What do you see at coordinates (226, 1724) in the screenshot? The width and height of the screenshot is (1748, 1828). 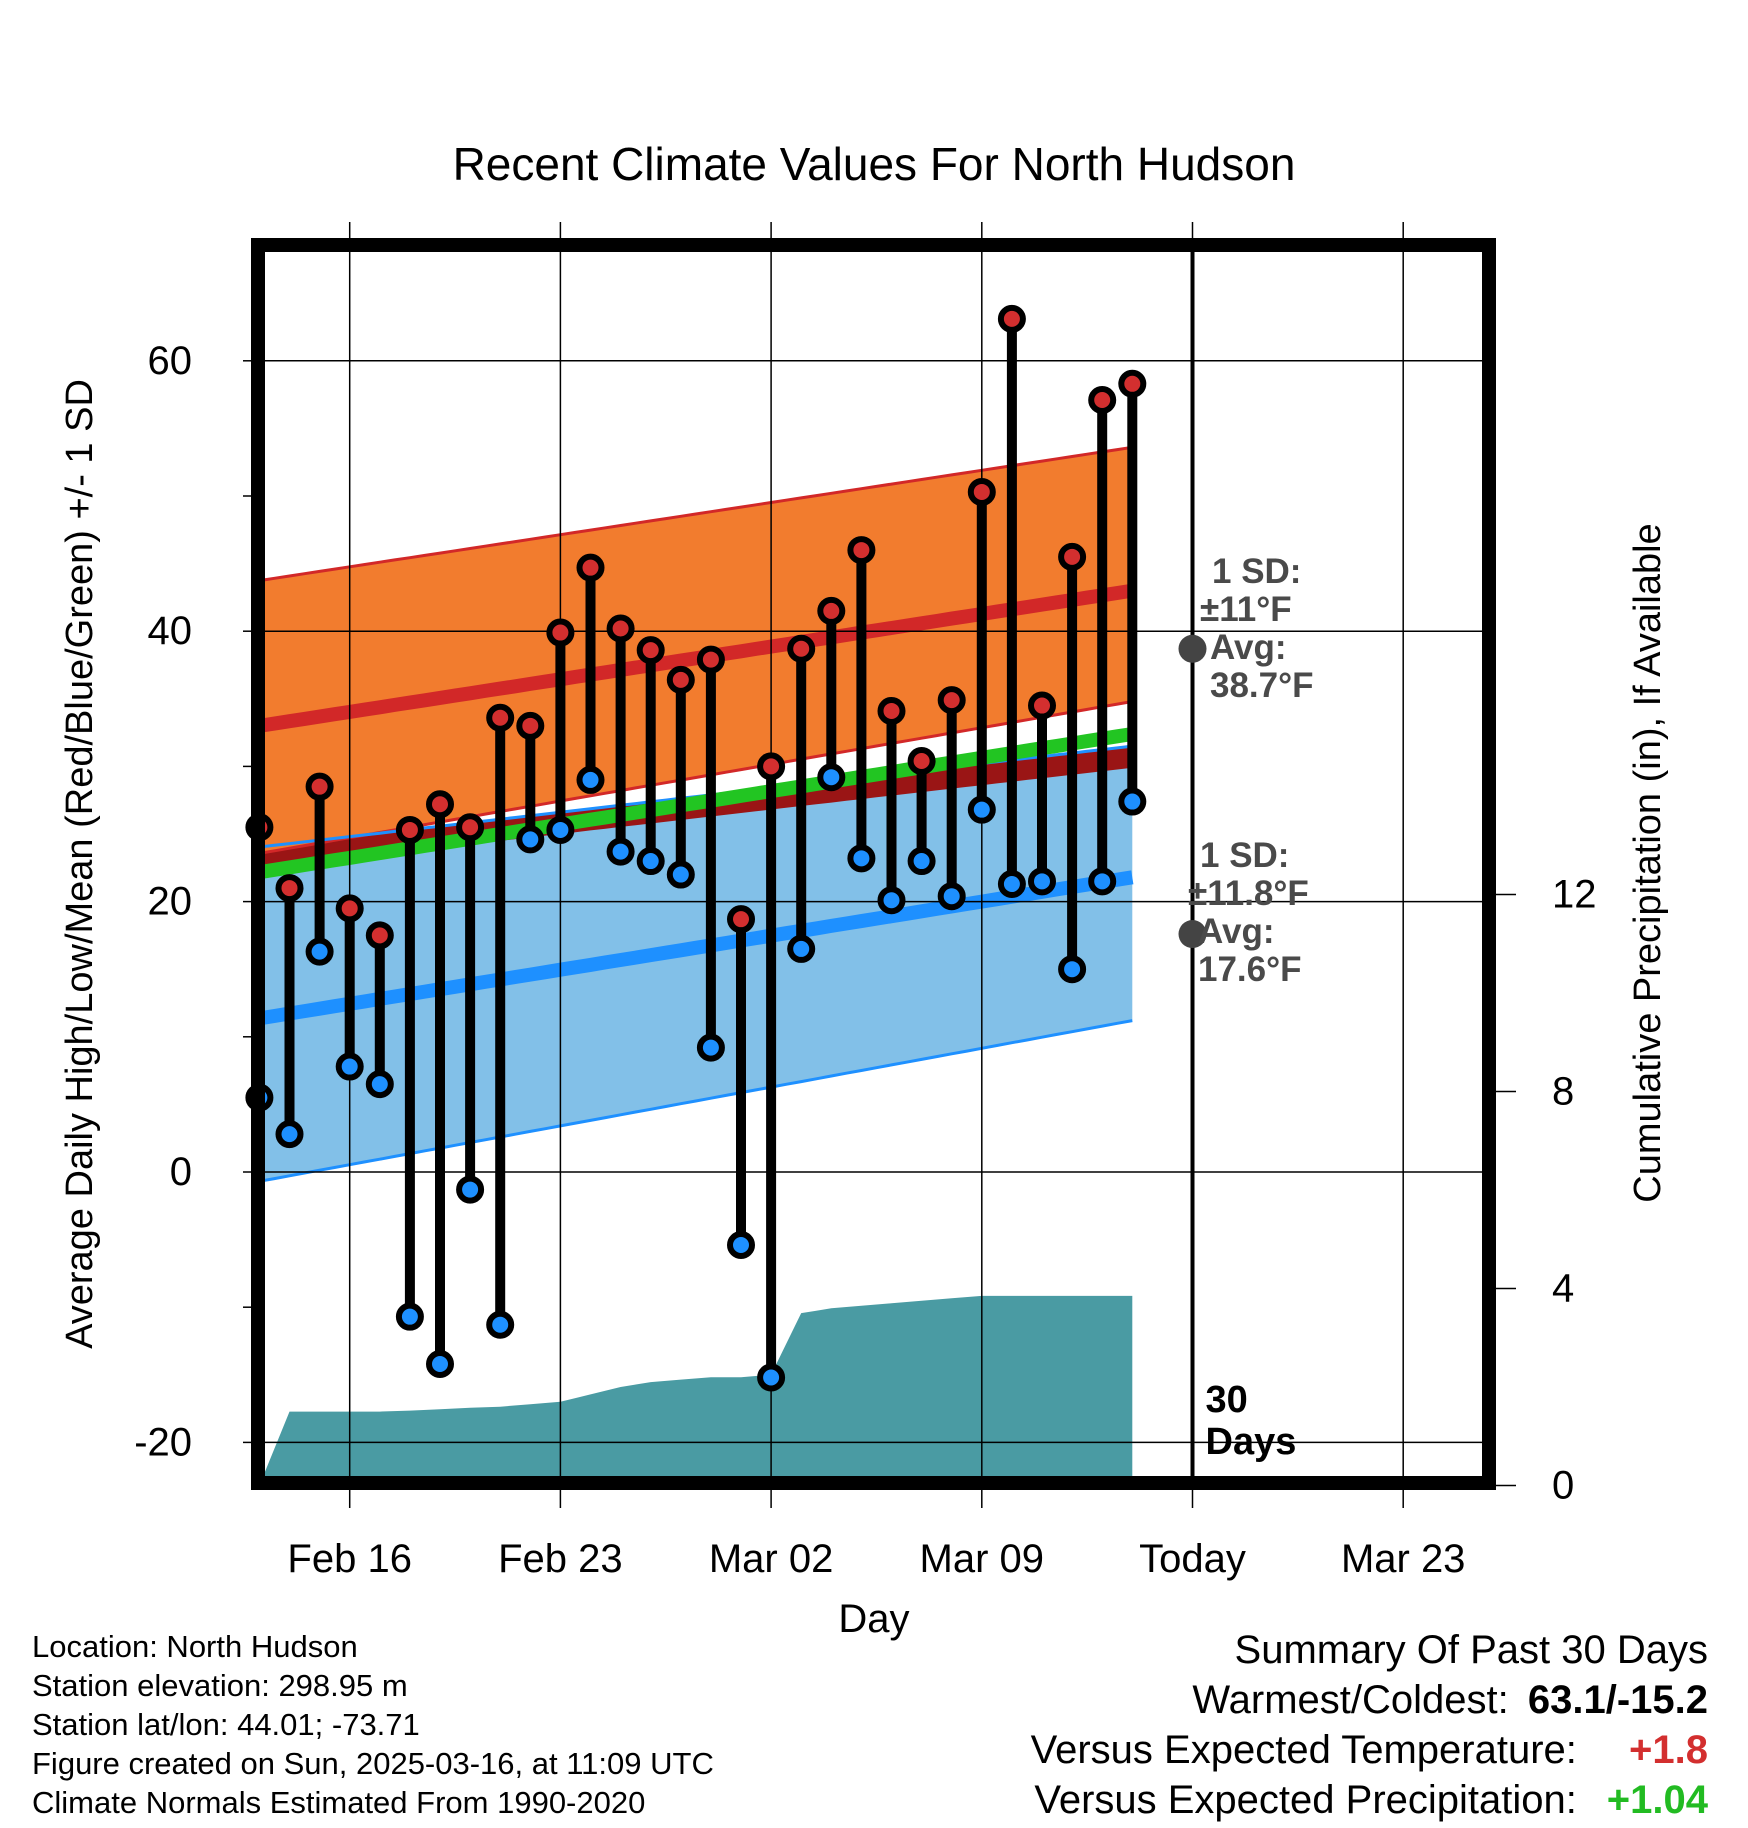 I see `latlon-text: Station lat/lon: 44.01; -73.71` at bounding box center [226, 1724].